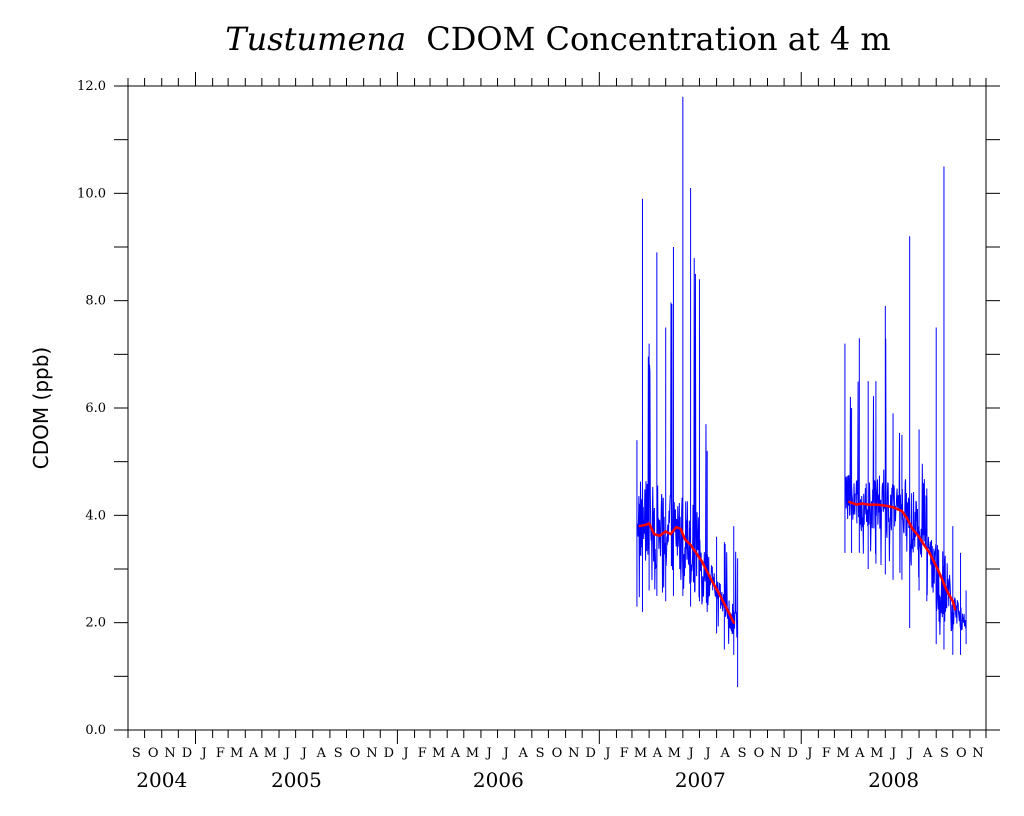  I want to click on y-tick-label: 6.0, so click(95, 408).